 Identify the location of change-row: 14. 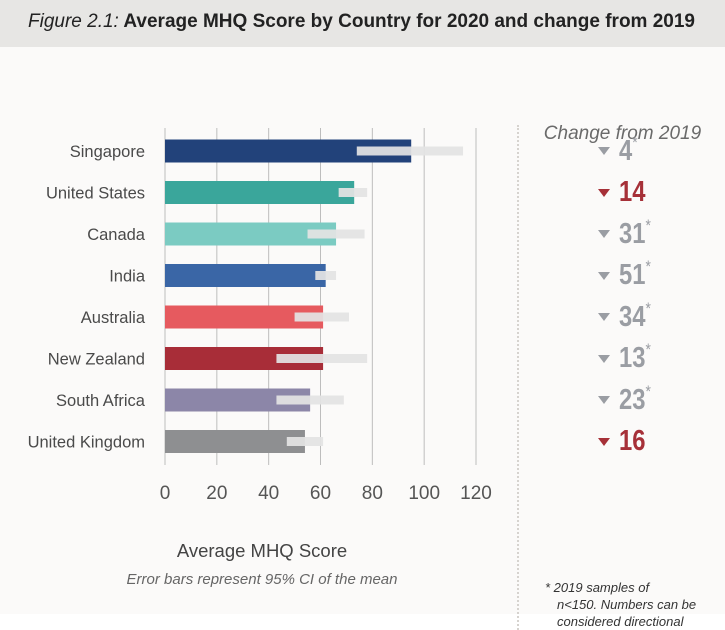
(624, 193).